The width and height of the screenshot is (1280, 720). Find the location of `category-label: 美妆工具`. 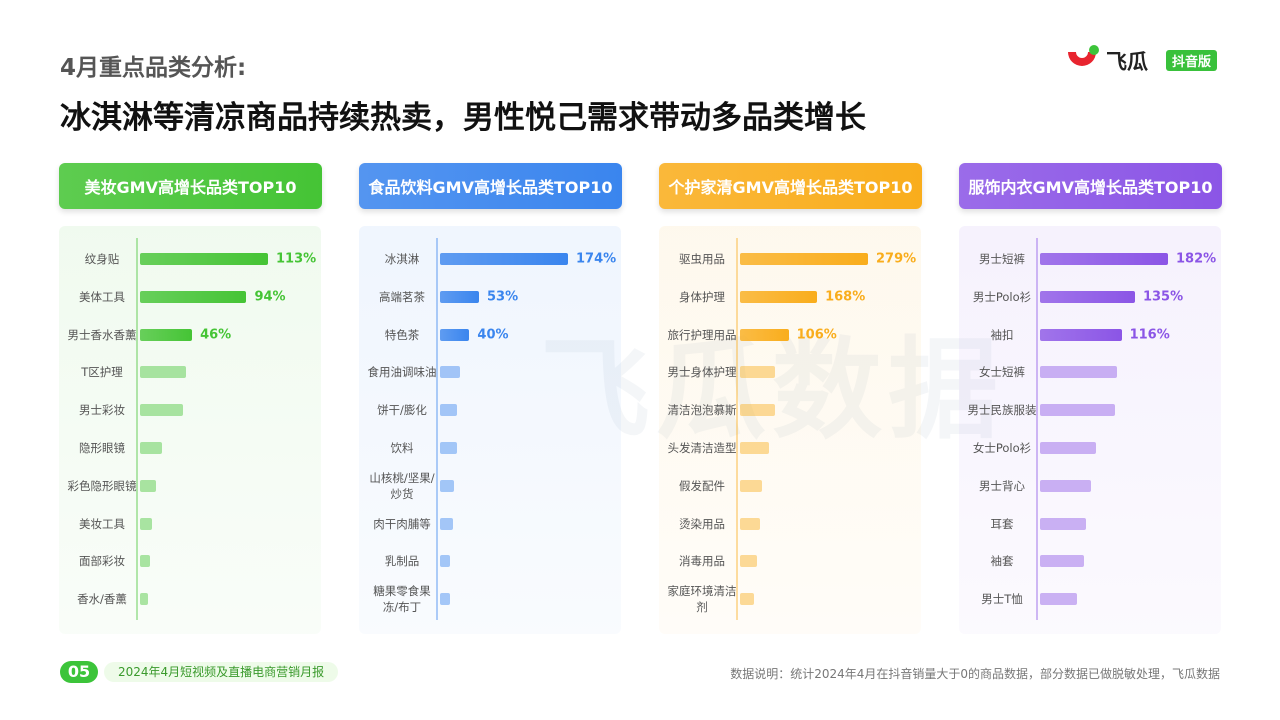

category-label: 美妆工具 is located at coordinates (102, 523).